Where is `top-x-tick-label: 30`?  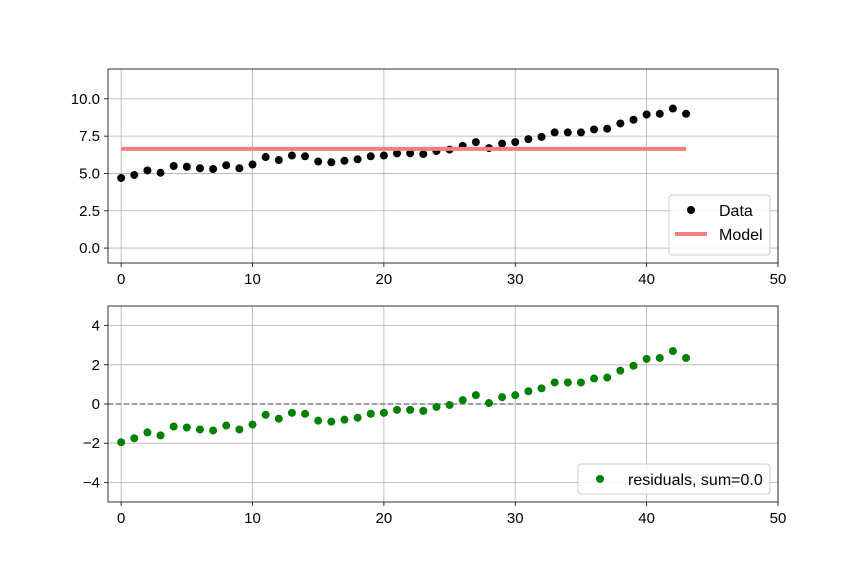 top-x-tick-label: 30 is located at coordinates (515, 279).